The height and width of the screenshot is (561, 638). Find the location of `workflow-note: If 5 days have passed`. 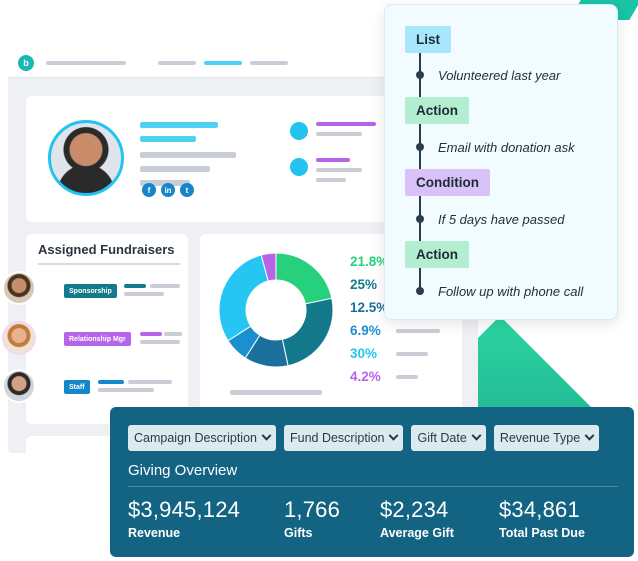

workflow-note: If 5 days have passed is located at coordinates (501, 219).